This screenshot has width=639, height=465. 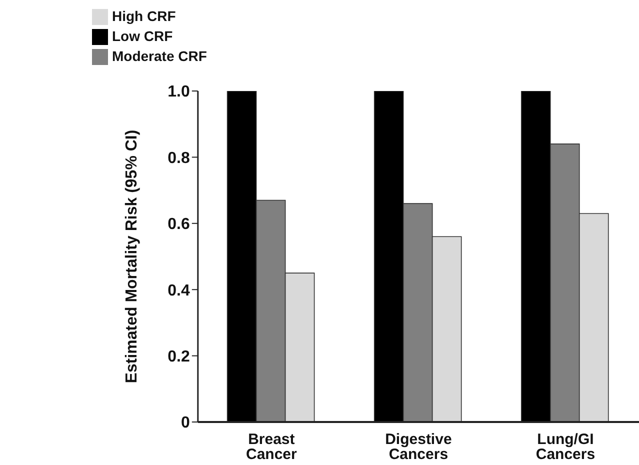 I want to click on y-axis-title: Estimated Mortality Risk (95% CI), so click(x=132, y=257).